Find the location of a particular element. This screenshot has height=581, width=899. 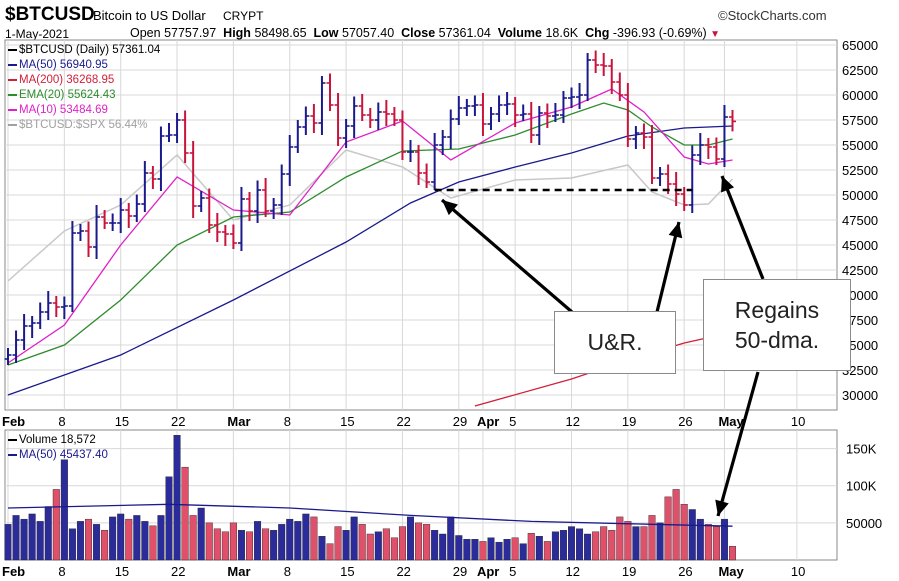

instrument-name: Bitcoin to US Dollar is located at coordinates (149, 15).